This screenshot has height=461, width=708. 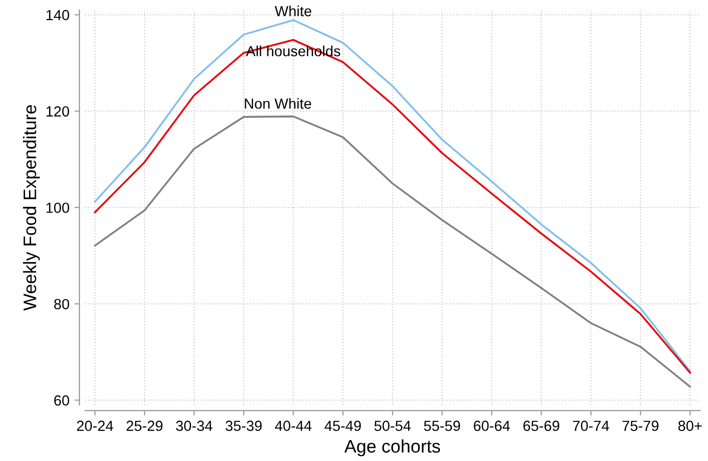 What do you see at coordinates (640, 425) in the screenshot?
I see `x-tick-label: 75-79` at bounding box center [640, 425].